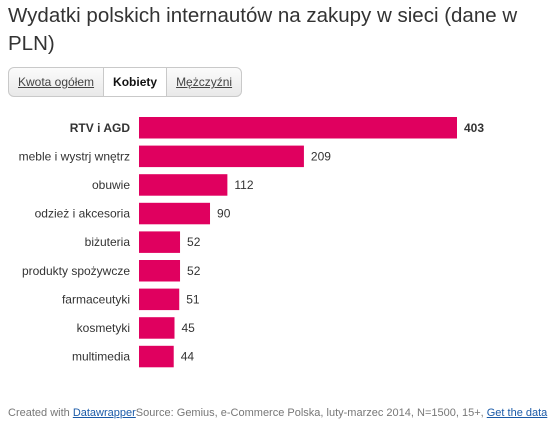 The image size is (560, 435). Describe the element at coordinates (194, 271) in the screenshot. I see `value-label-produkty-spozywcze: 52` at that location.